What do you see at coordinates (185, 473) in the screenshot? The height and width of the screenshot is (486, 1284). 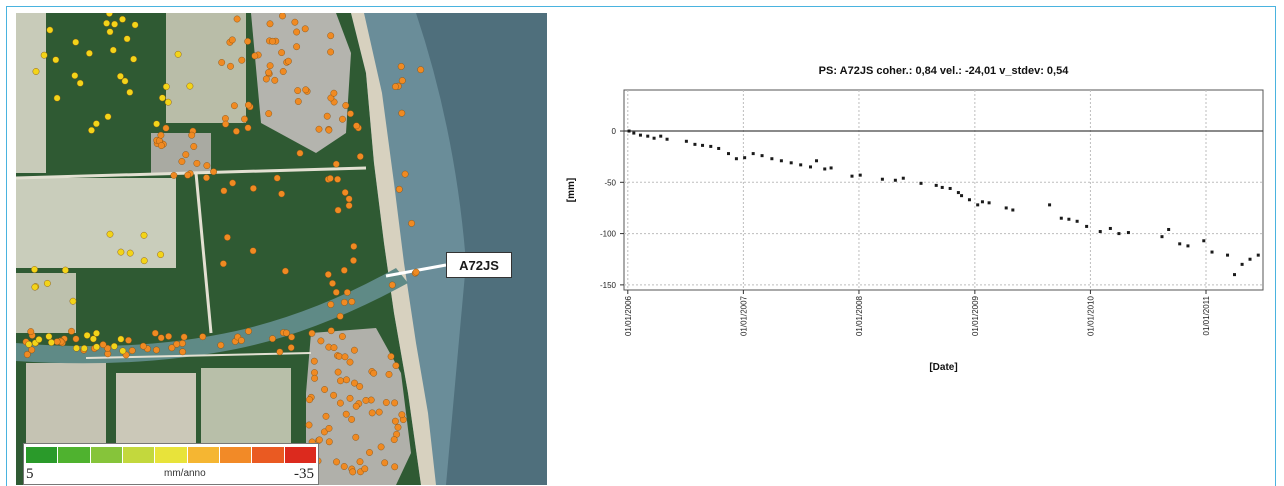 I see `legend-unit-label: mm/anno` at bounding box center [185, 473].